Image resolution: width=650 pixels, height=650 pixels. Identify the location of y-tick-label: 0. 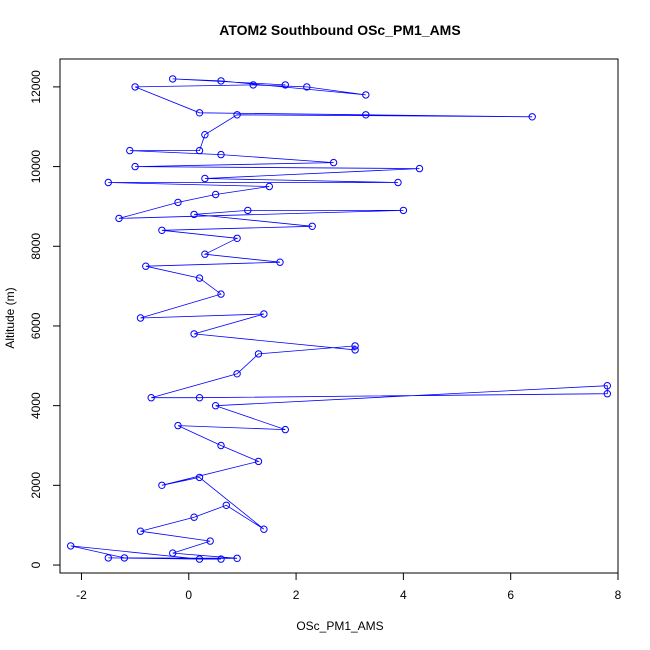
(36, 564).